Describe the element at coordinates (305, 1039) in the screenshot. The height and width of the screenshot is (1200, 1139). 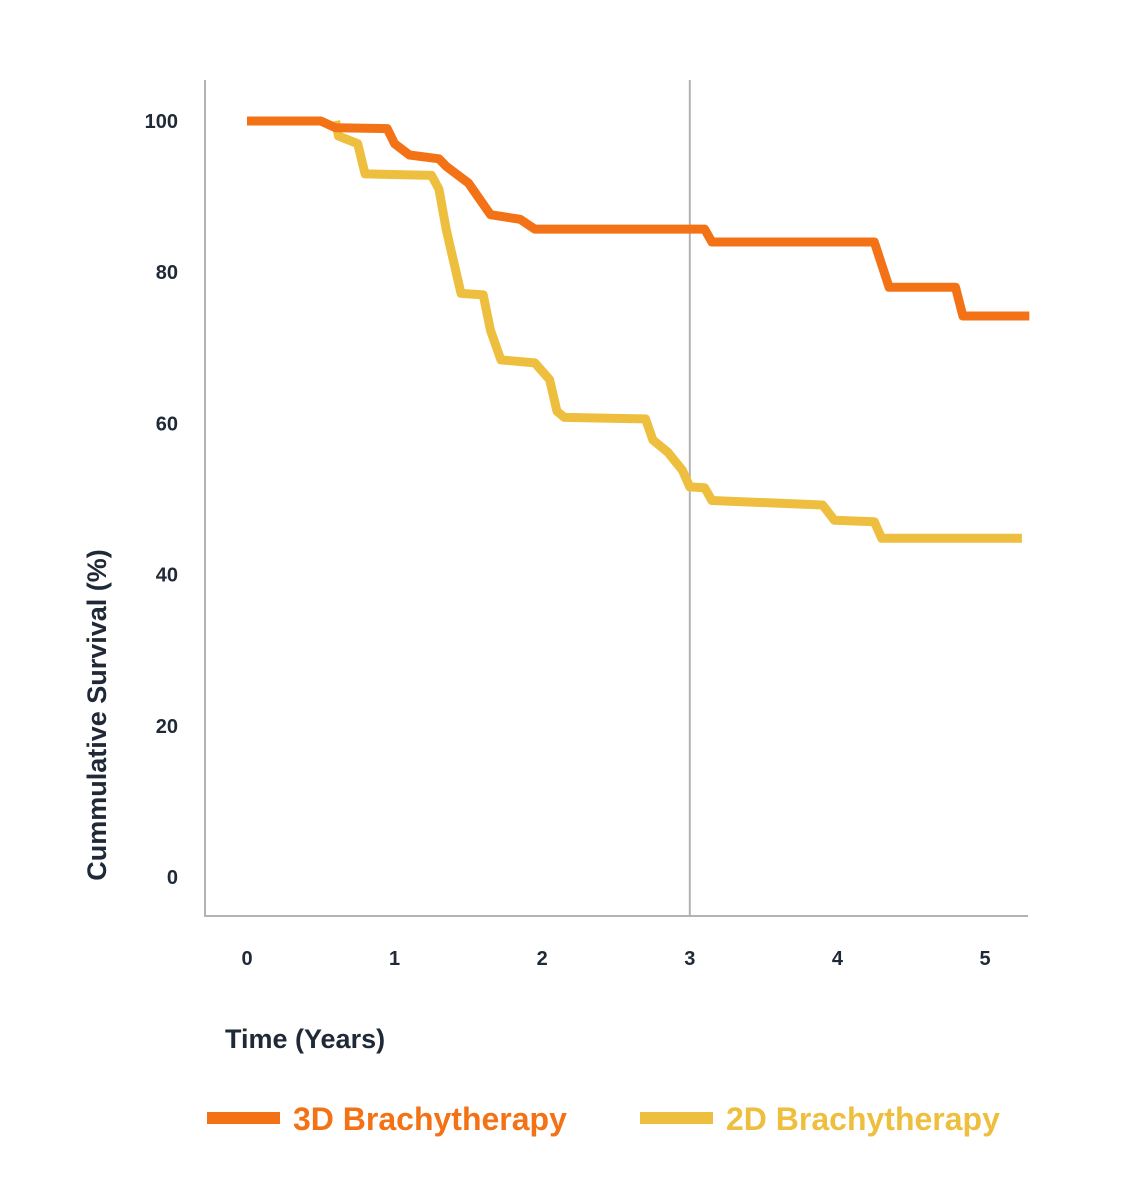
I see `x-axis-label: Time (Years)` at that location.